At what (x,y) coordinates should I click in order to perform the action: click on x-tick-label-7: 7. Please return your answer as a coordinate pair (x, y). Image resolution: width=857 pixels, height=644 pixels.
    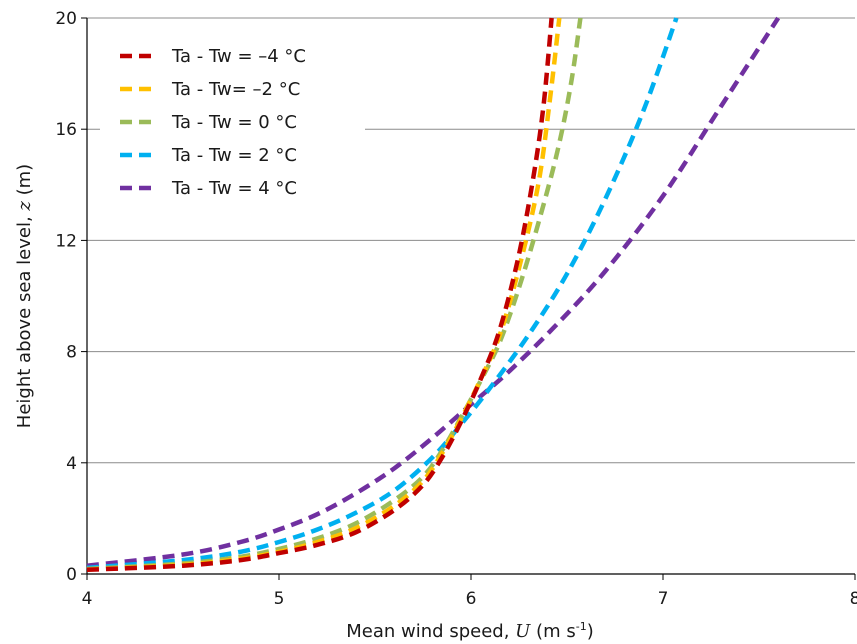
    Looking at the image, I should click on (663, 599).